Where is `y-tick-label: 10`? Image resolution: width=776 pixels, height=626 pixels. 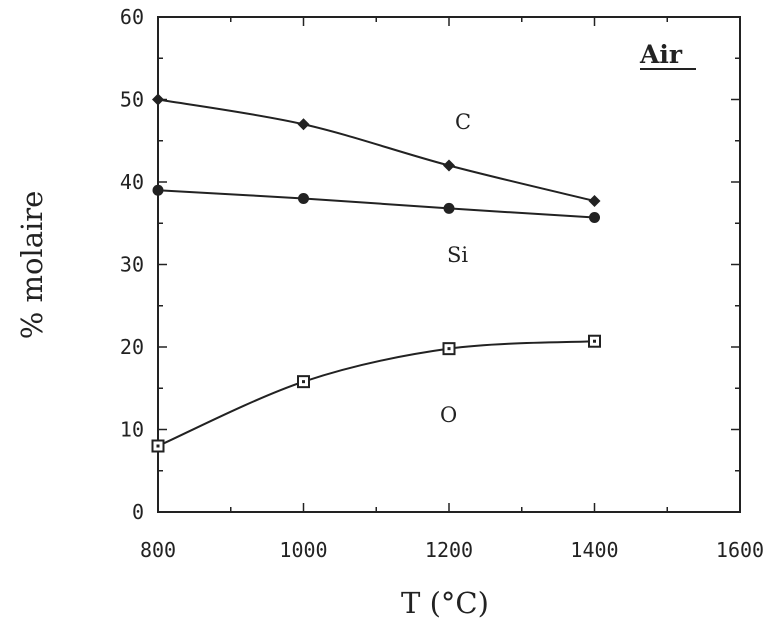 y-tick-label: 10 is located at coordinates (132, 430).